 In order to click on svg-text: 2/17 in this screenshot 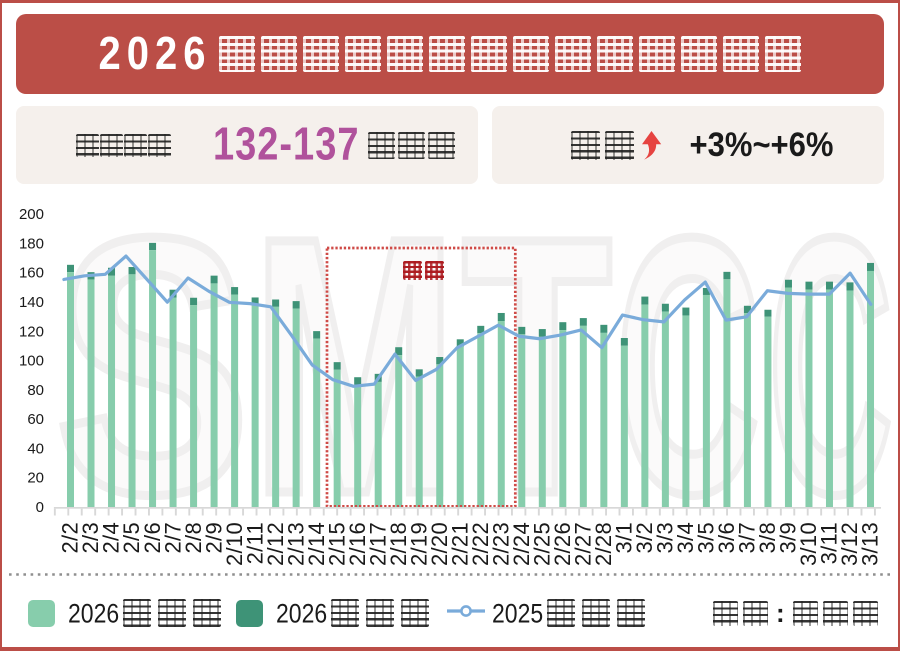, I will do `click(377, 544)`.